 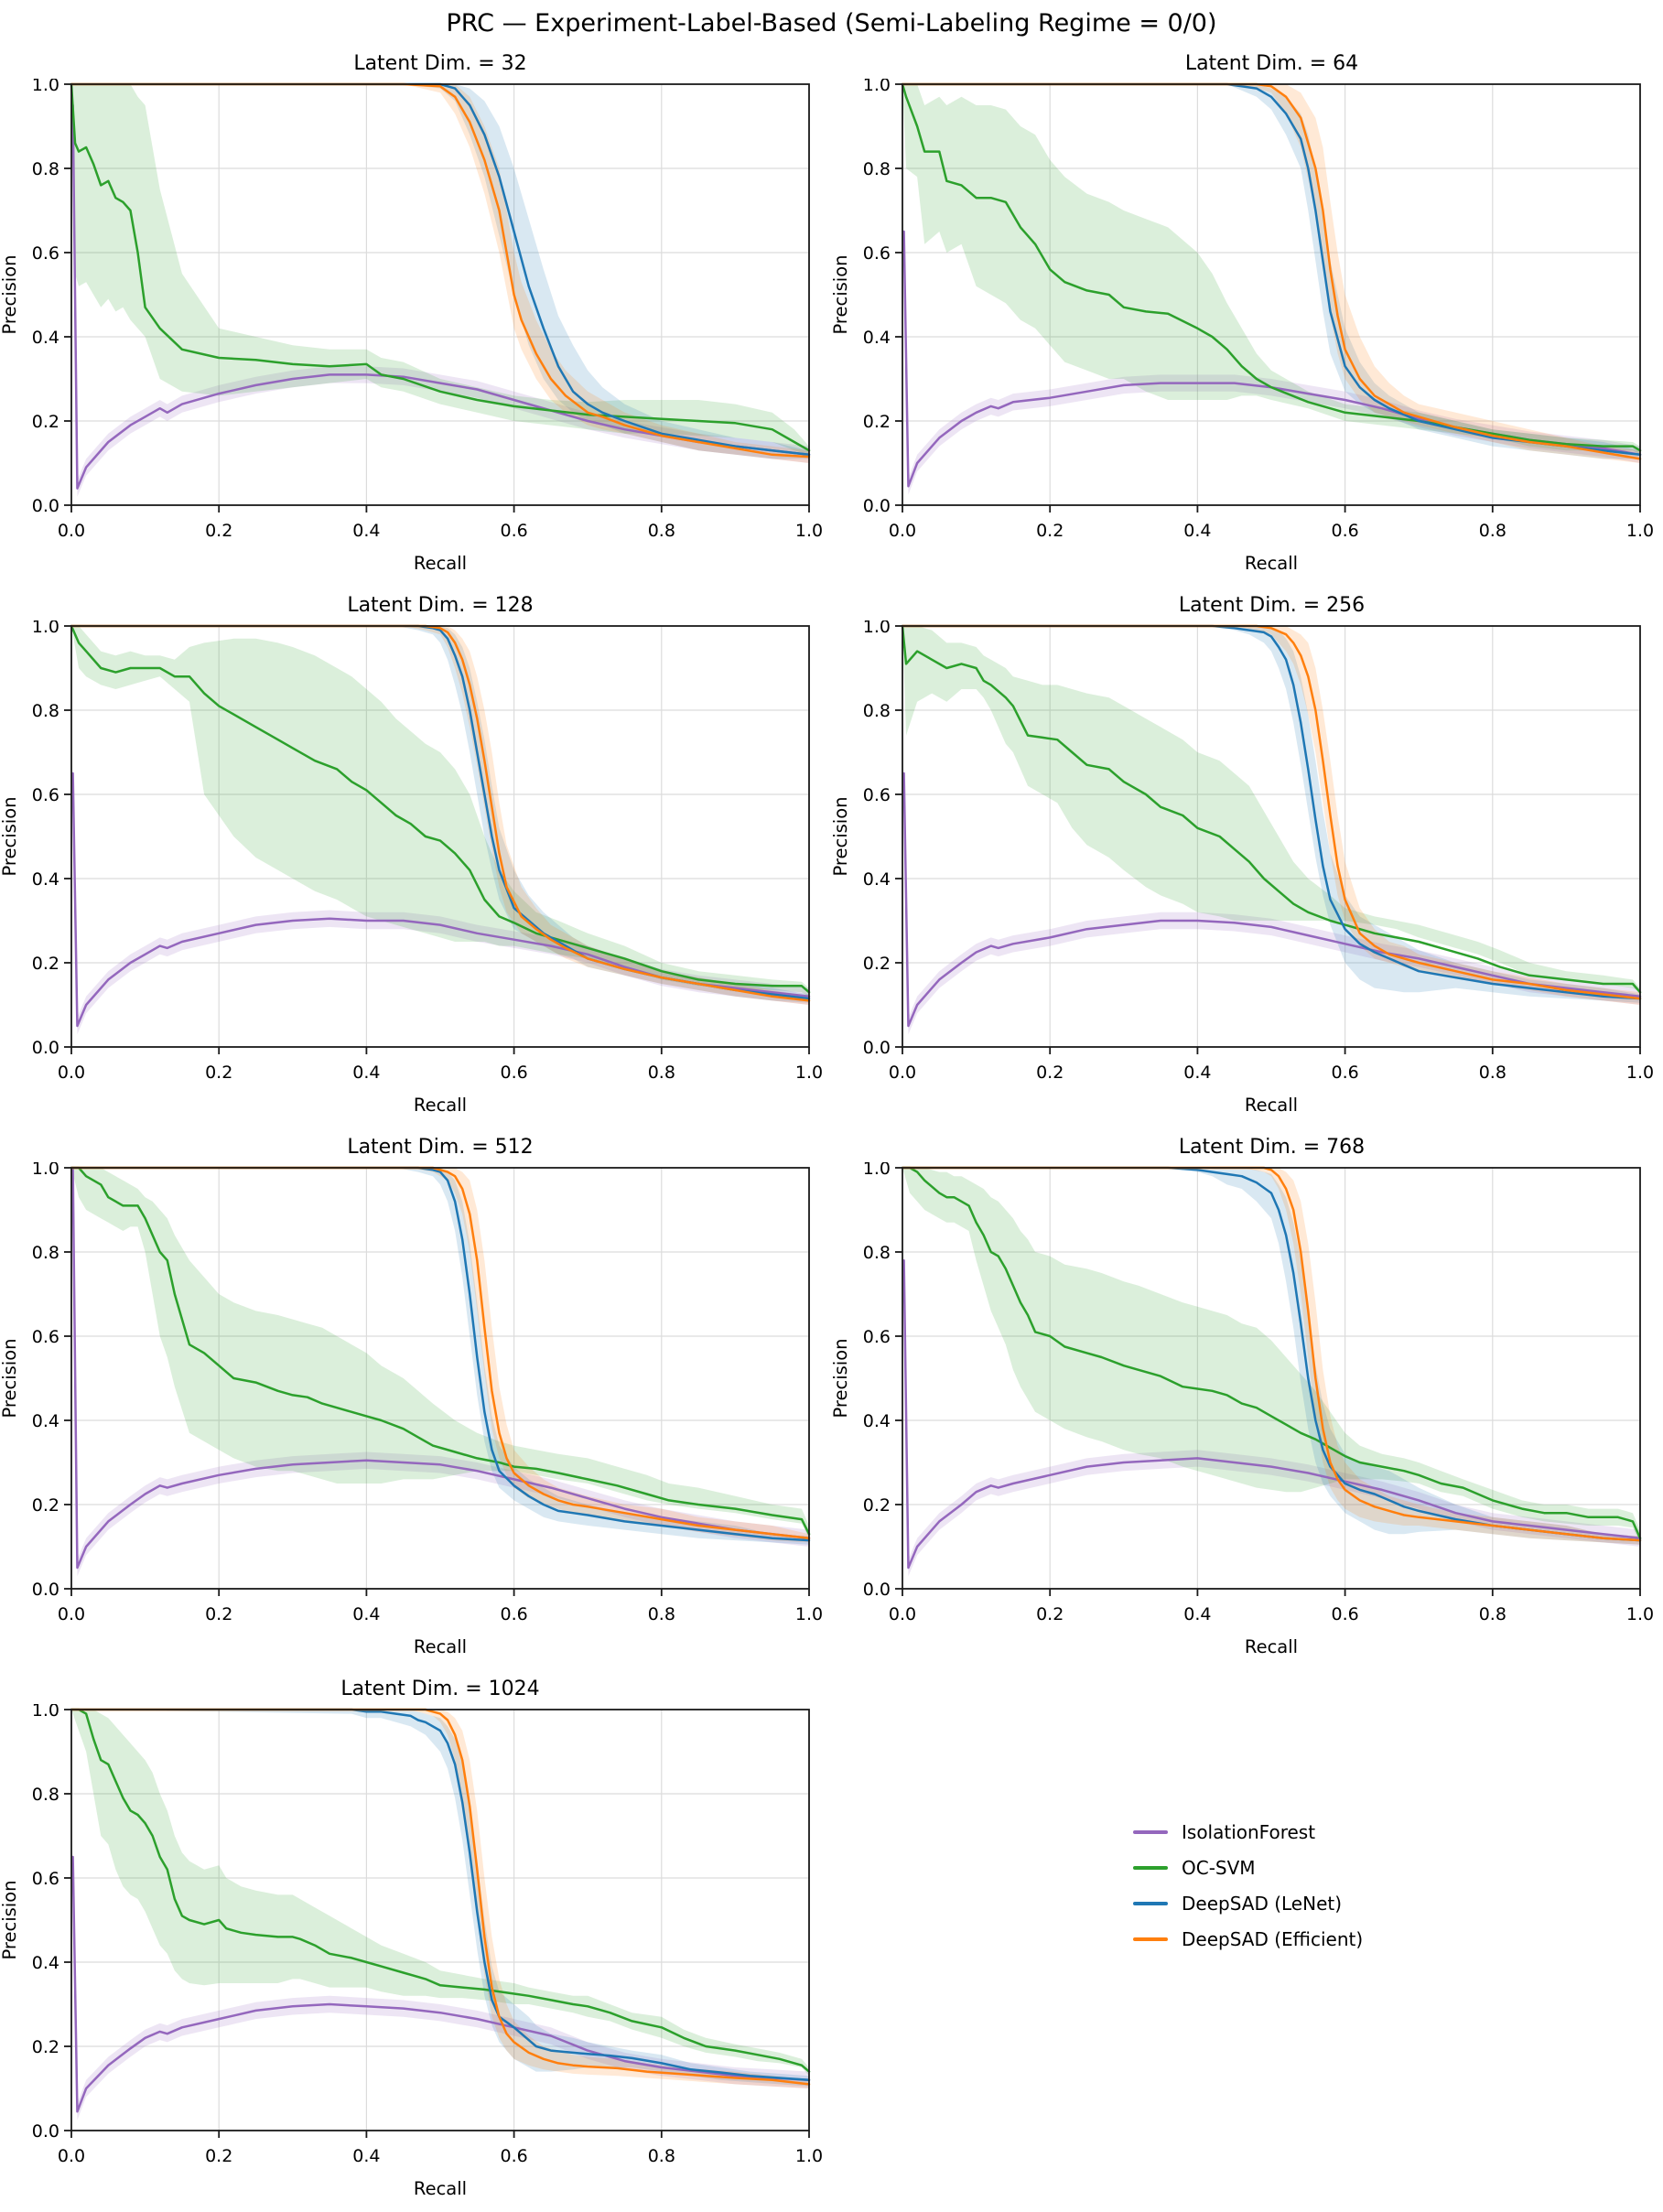 I want to click on subplot-title: Latent Dim. = 64, so click(x=1271, y=63).